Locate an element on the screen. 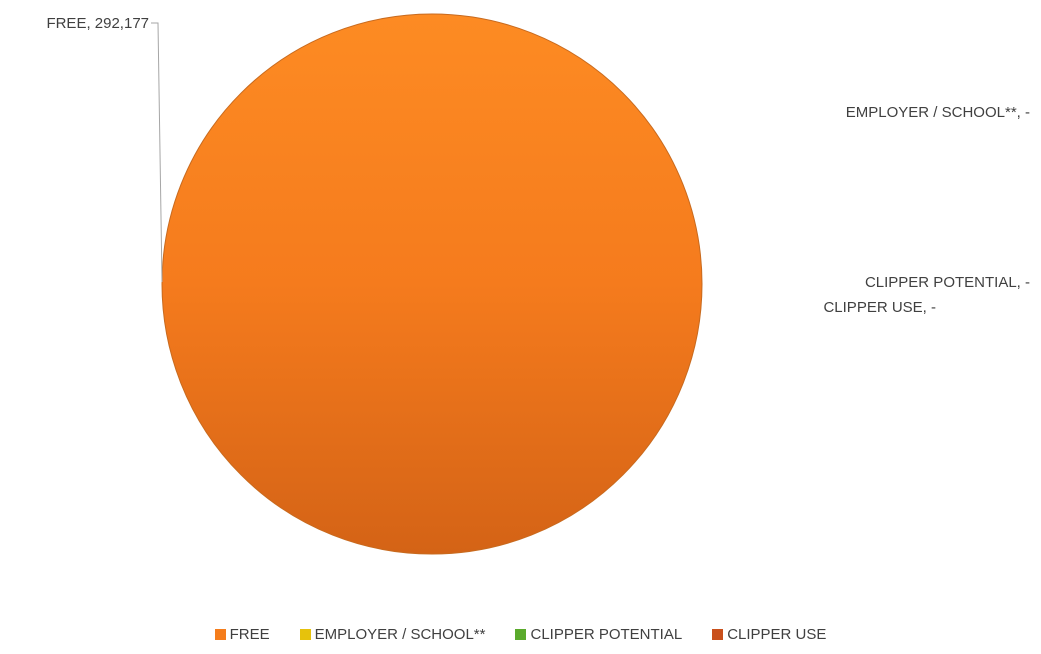 This screenshot has width=1041, height=654. data-label-clipper-potential: CLIPPER POTENTIAL, - is located at coordinates (947, 282).